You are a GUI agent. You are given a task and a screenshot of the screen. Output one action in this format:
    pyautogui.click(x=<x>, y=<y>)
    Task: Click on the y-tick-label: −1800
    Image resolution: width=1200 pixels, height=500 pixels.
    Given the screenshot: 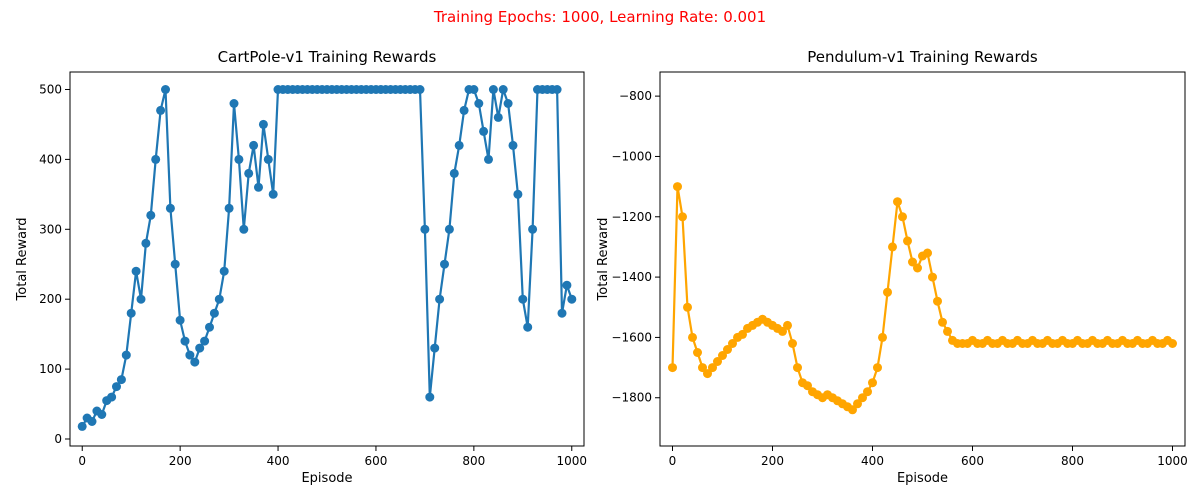 What is the action you would take?
    pyautogui.click(x=631, y=398)
    